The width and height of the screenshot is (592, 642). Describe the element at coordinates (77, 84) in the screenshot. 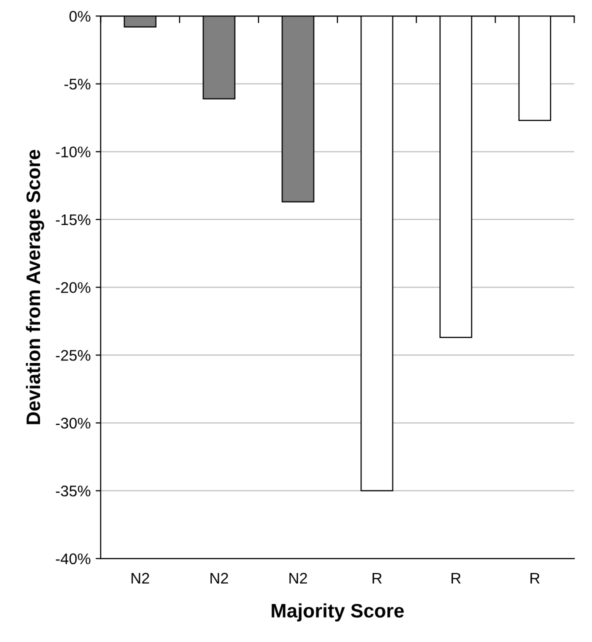

I see `y-tick-label: -5%` at that location.